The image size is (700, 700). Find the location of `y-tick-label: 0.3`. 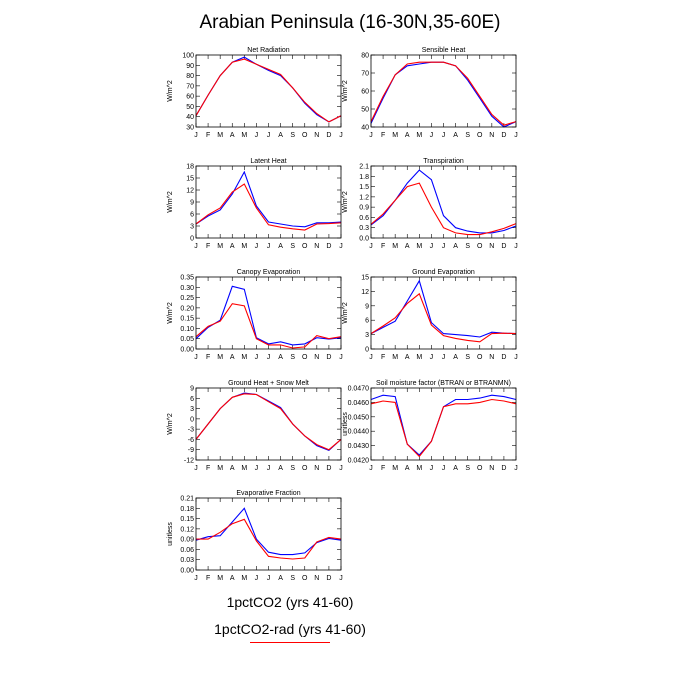

y-tick-label: 0.3 is located at coordinates (364, 228).